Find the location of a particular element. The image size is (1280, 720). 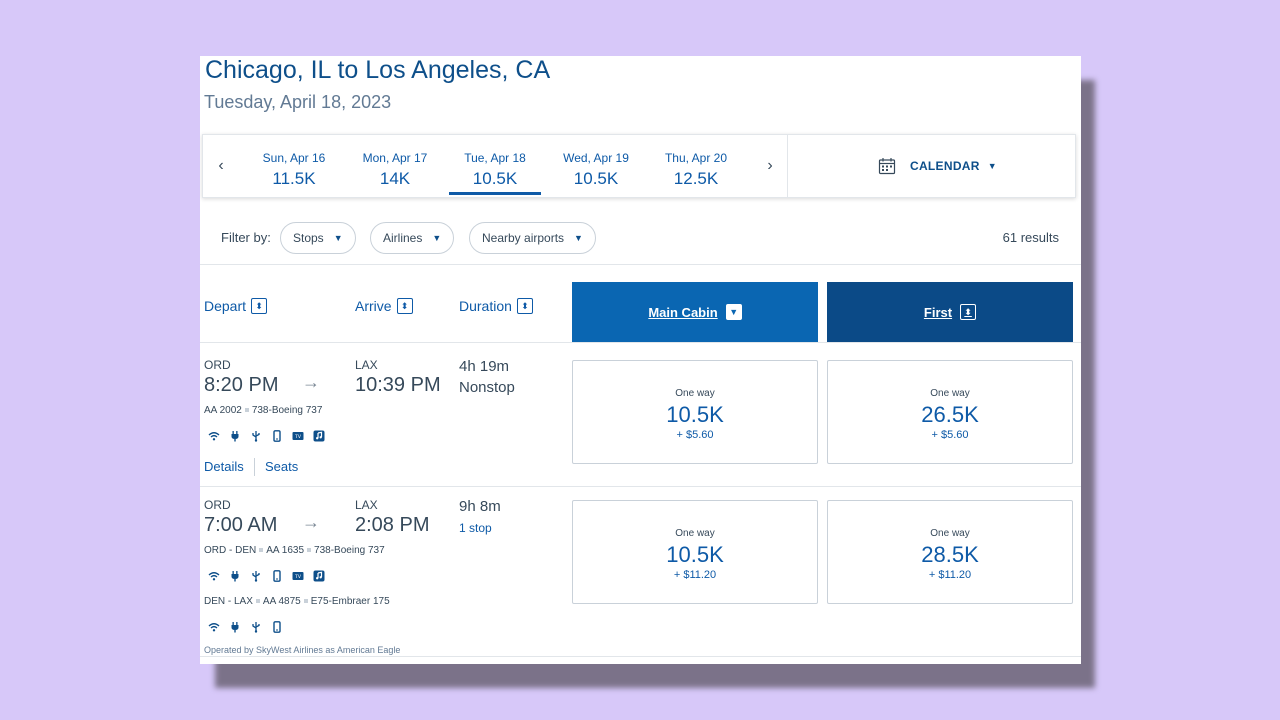

link-divider is located at coordinates (254, 467).